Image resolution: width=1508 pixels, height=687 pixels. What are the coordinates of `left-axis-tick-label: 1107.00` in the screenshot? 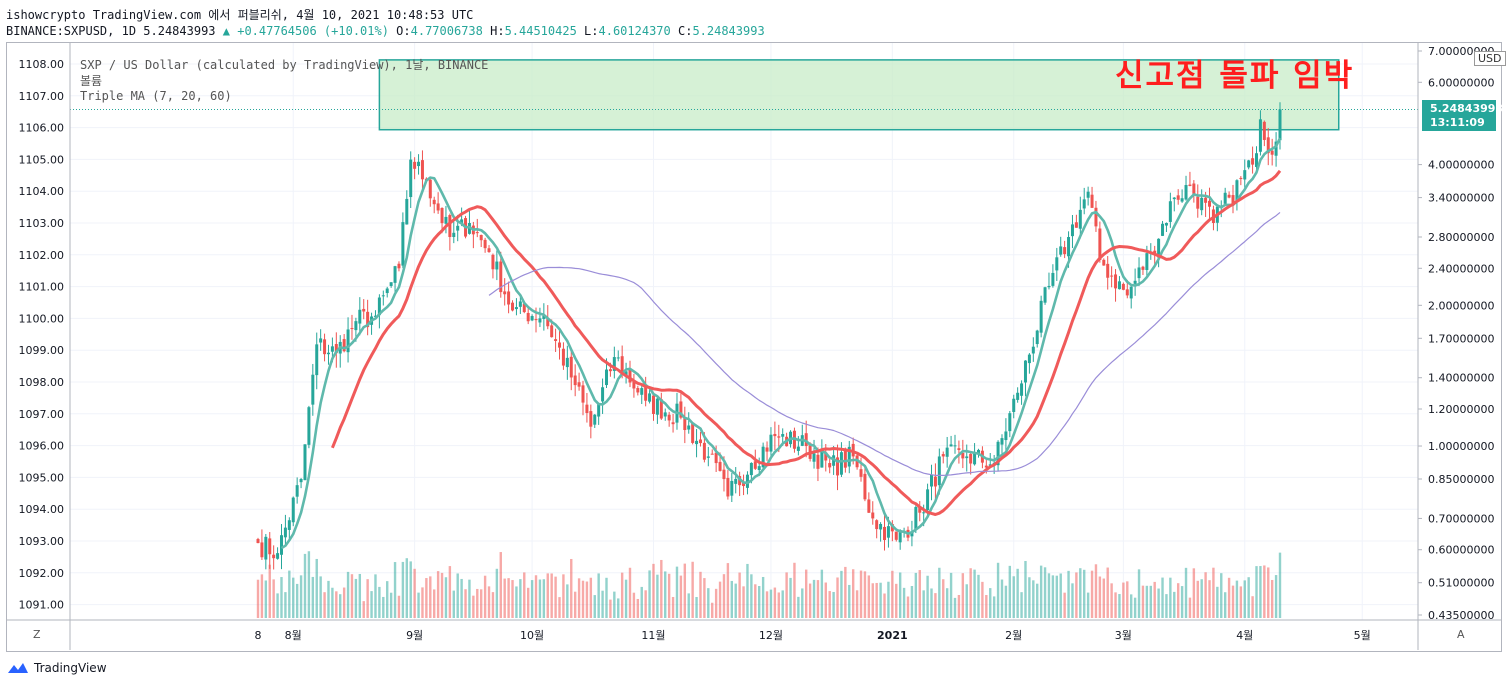 It's located at (42, 96).